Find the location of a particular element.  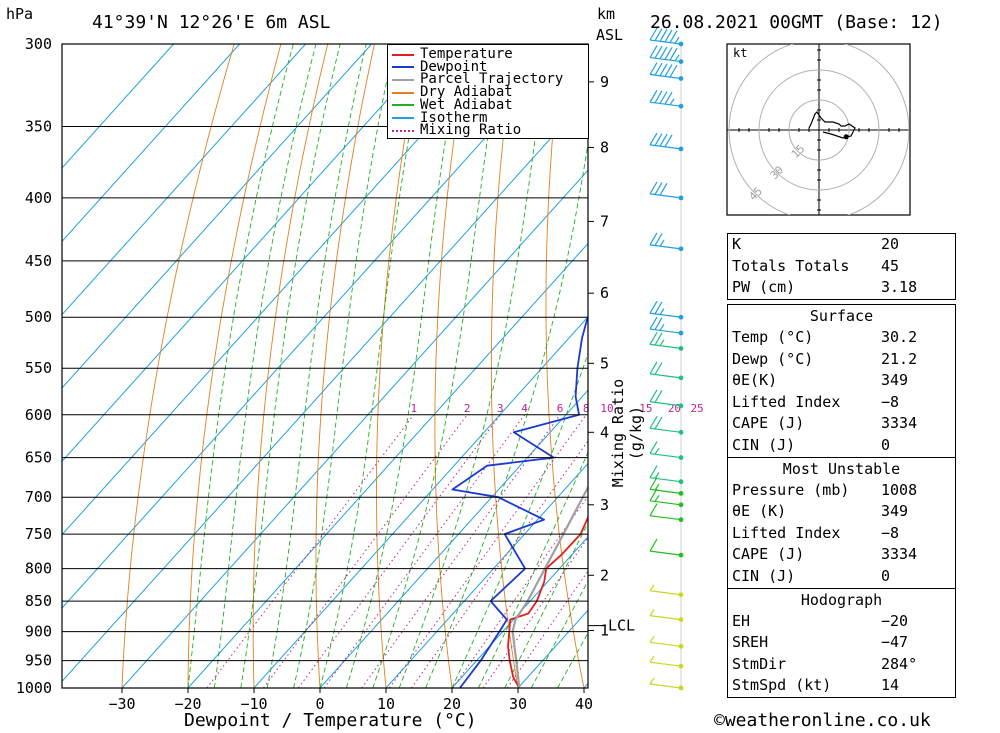

index-row: CIN (J) 0 is located at coordinates (841, 446).